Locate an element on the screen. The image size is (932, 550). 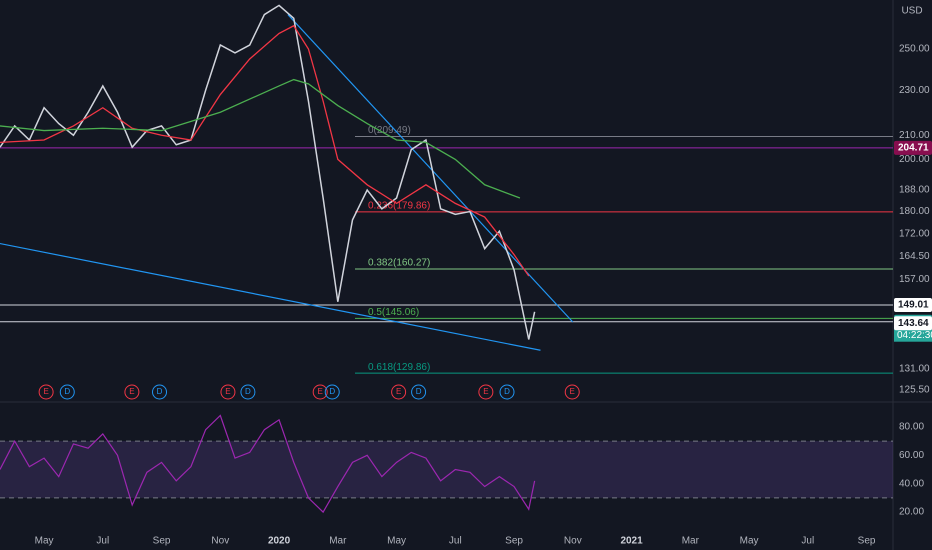
y-tick-label: 200.00 is located at coordinates (914, 159).